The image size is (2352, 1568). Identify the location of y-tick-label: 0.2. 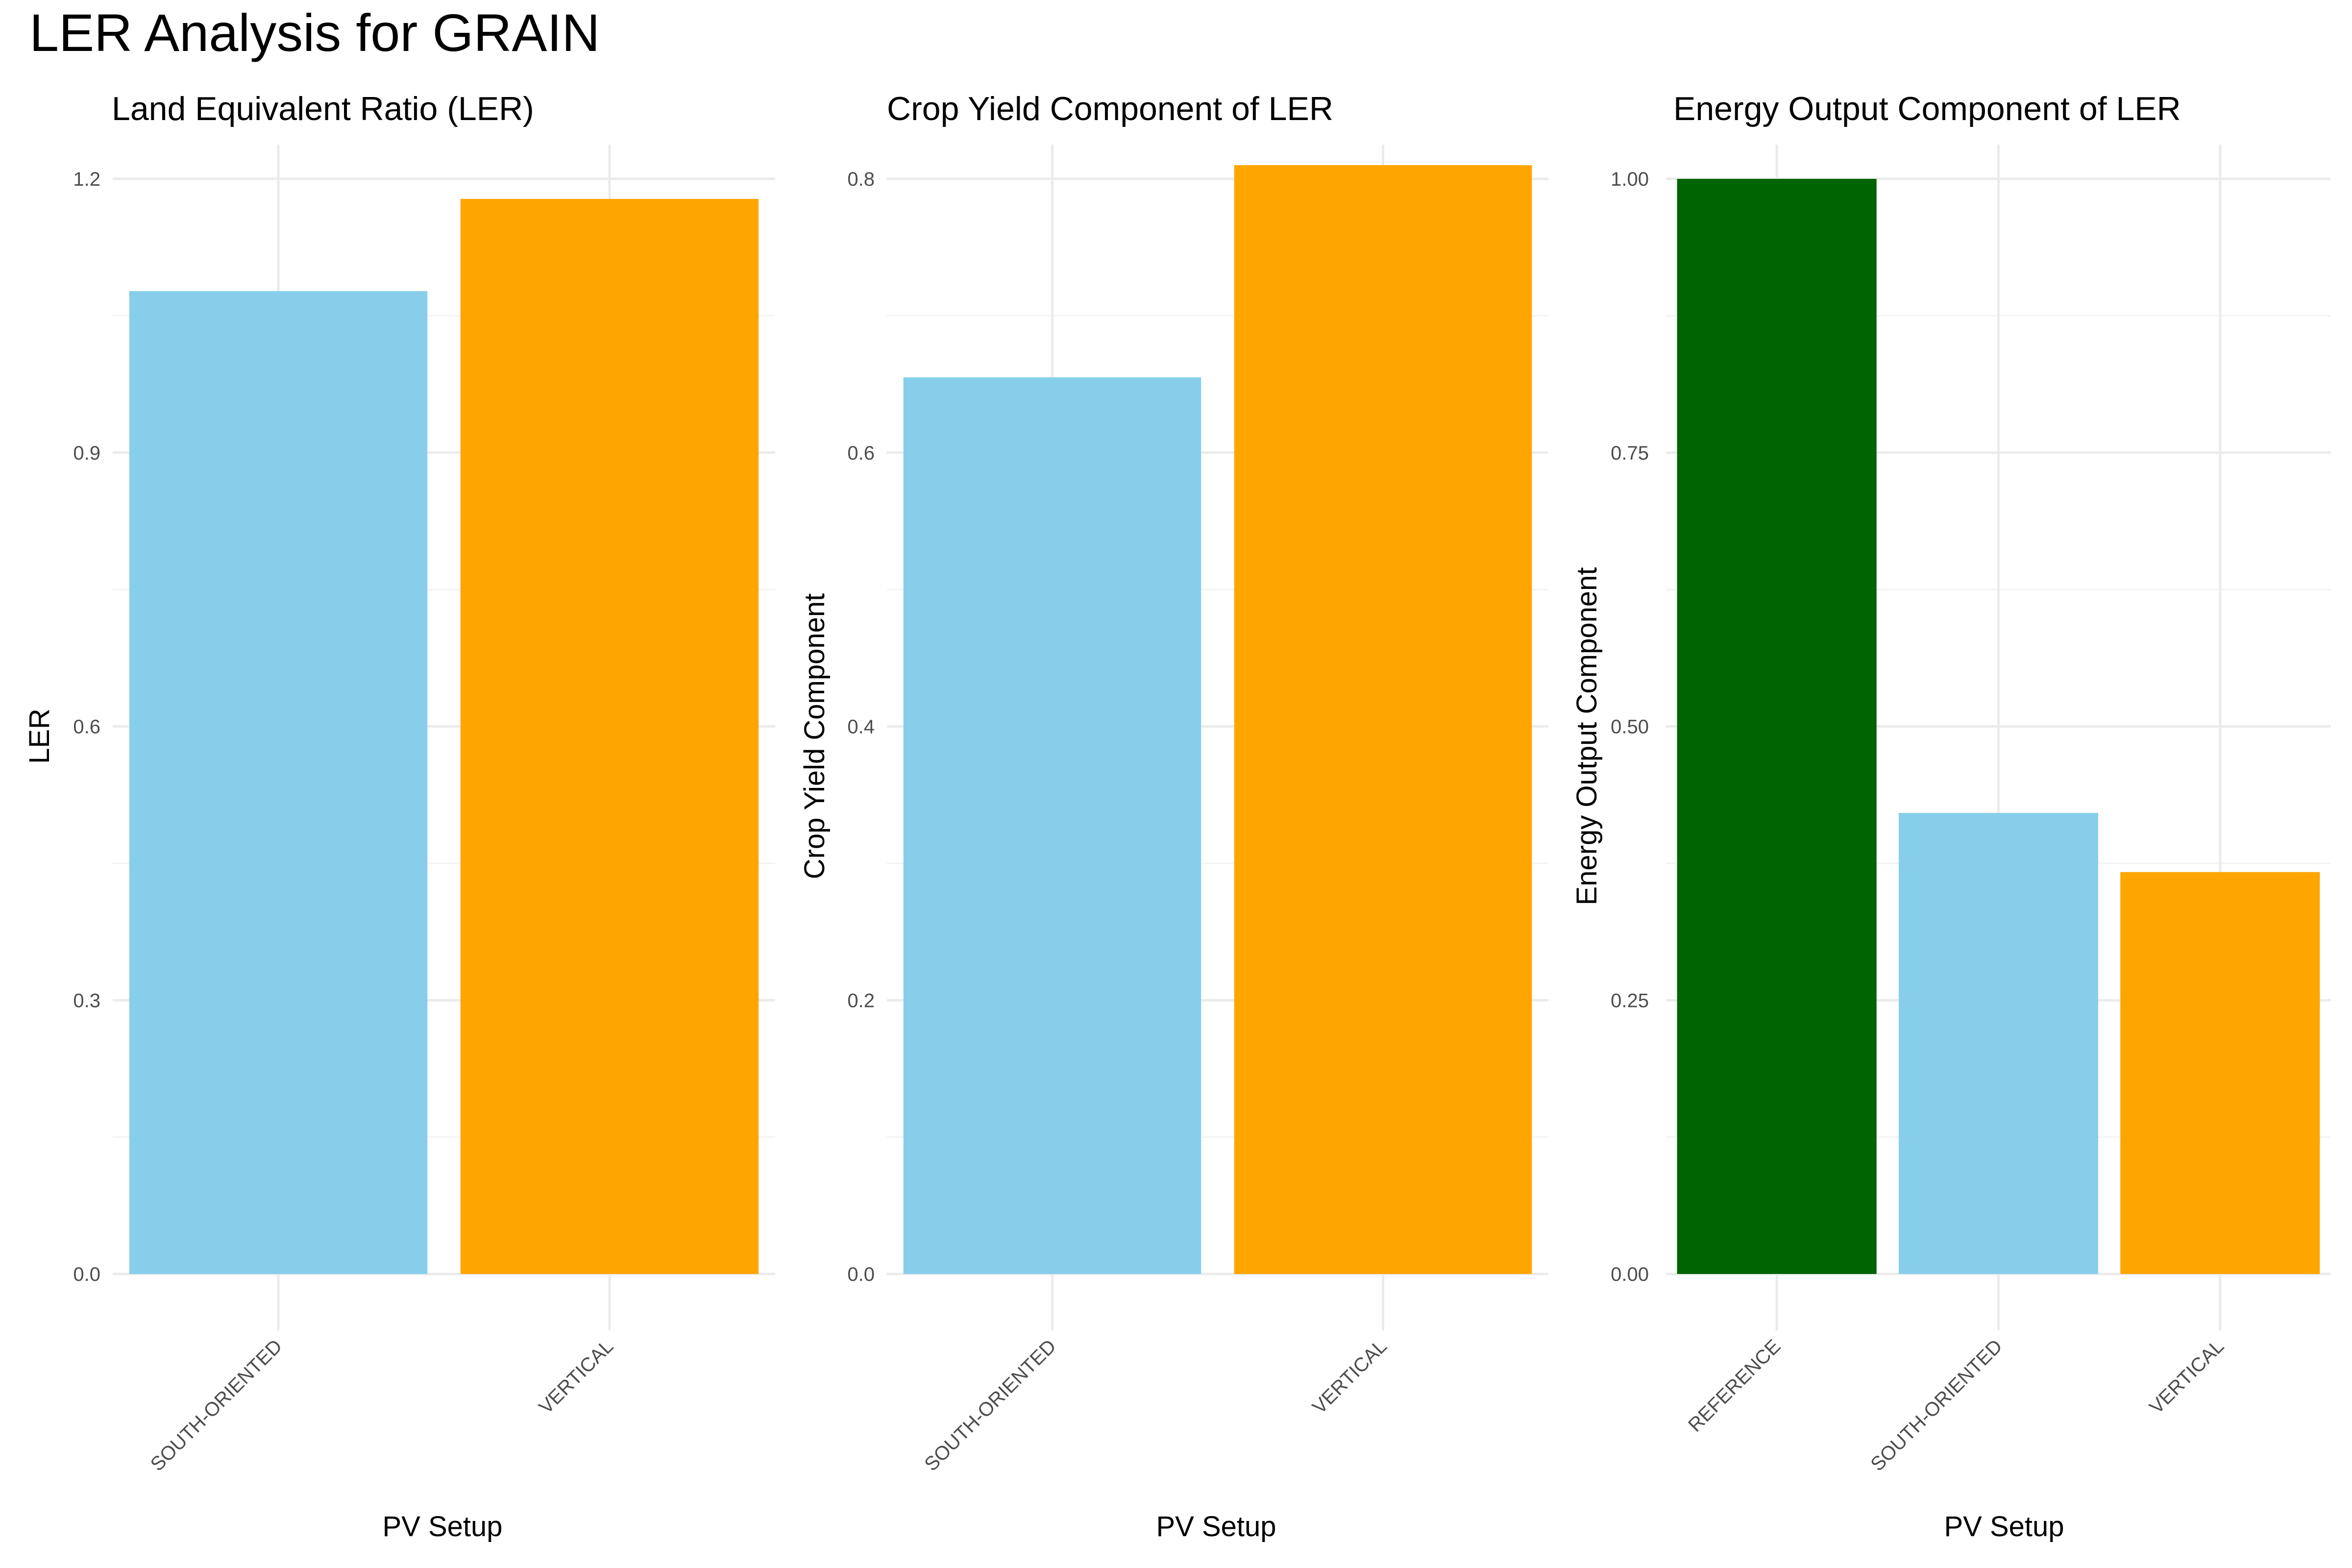
(861, 1000).